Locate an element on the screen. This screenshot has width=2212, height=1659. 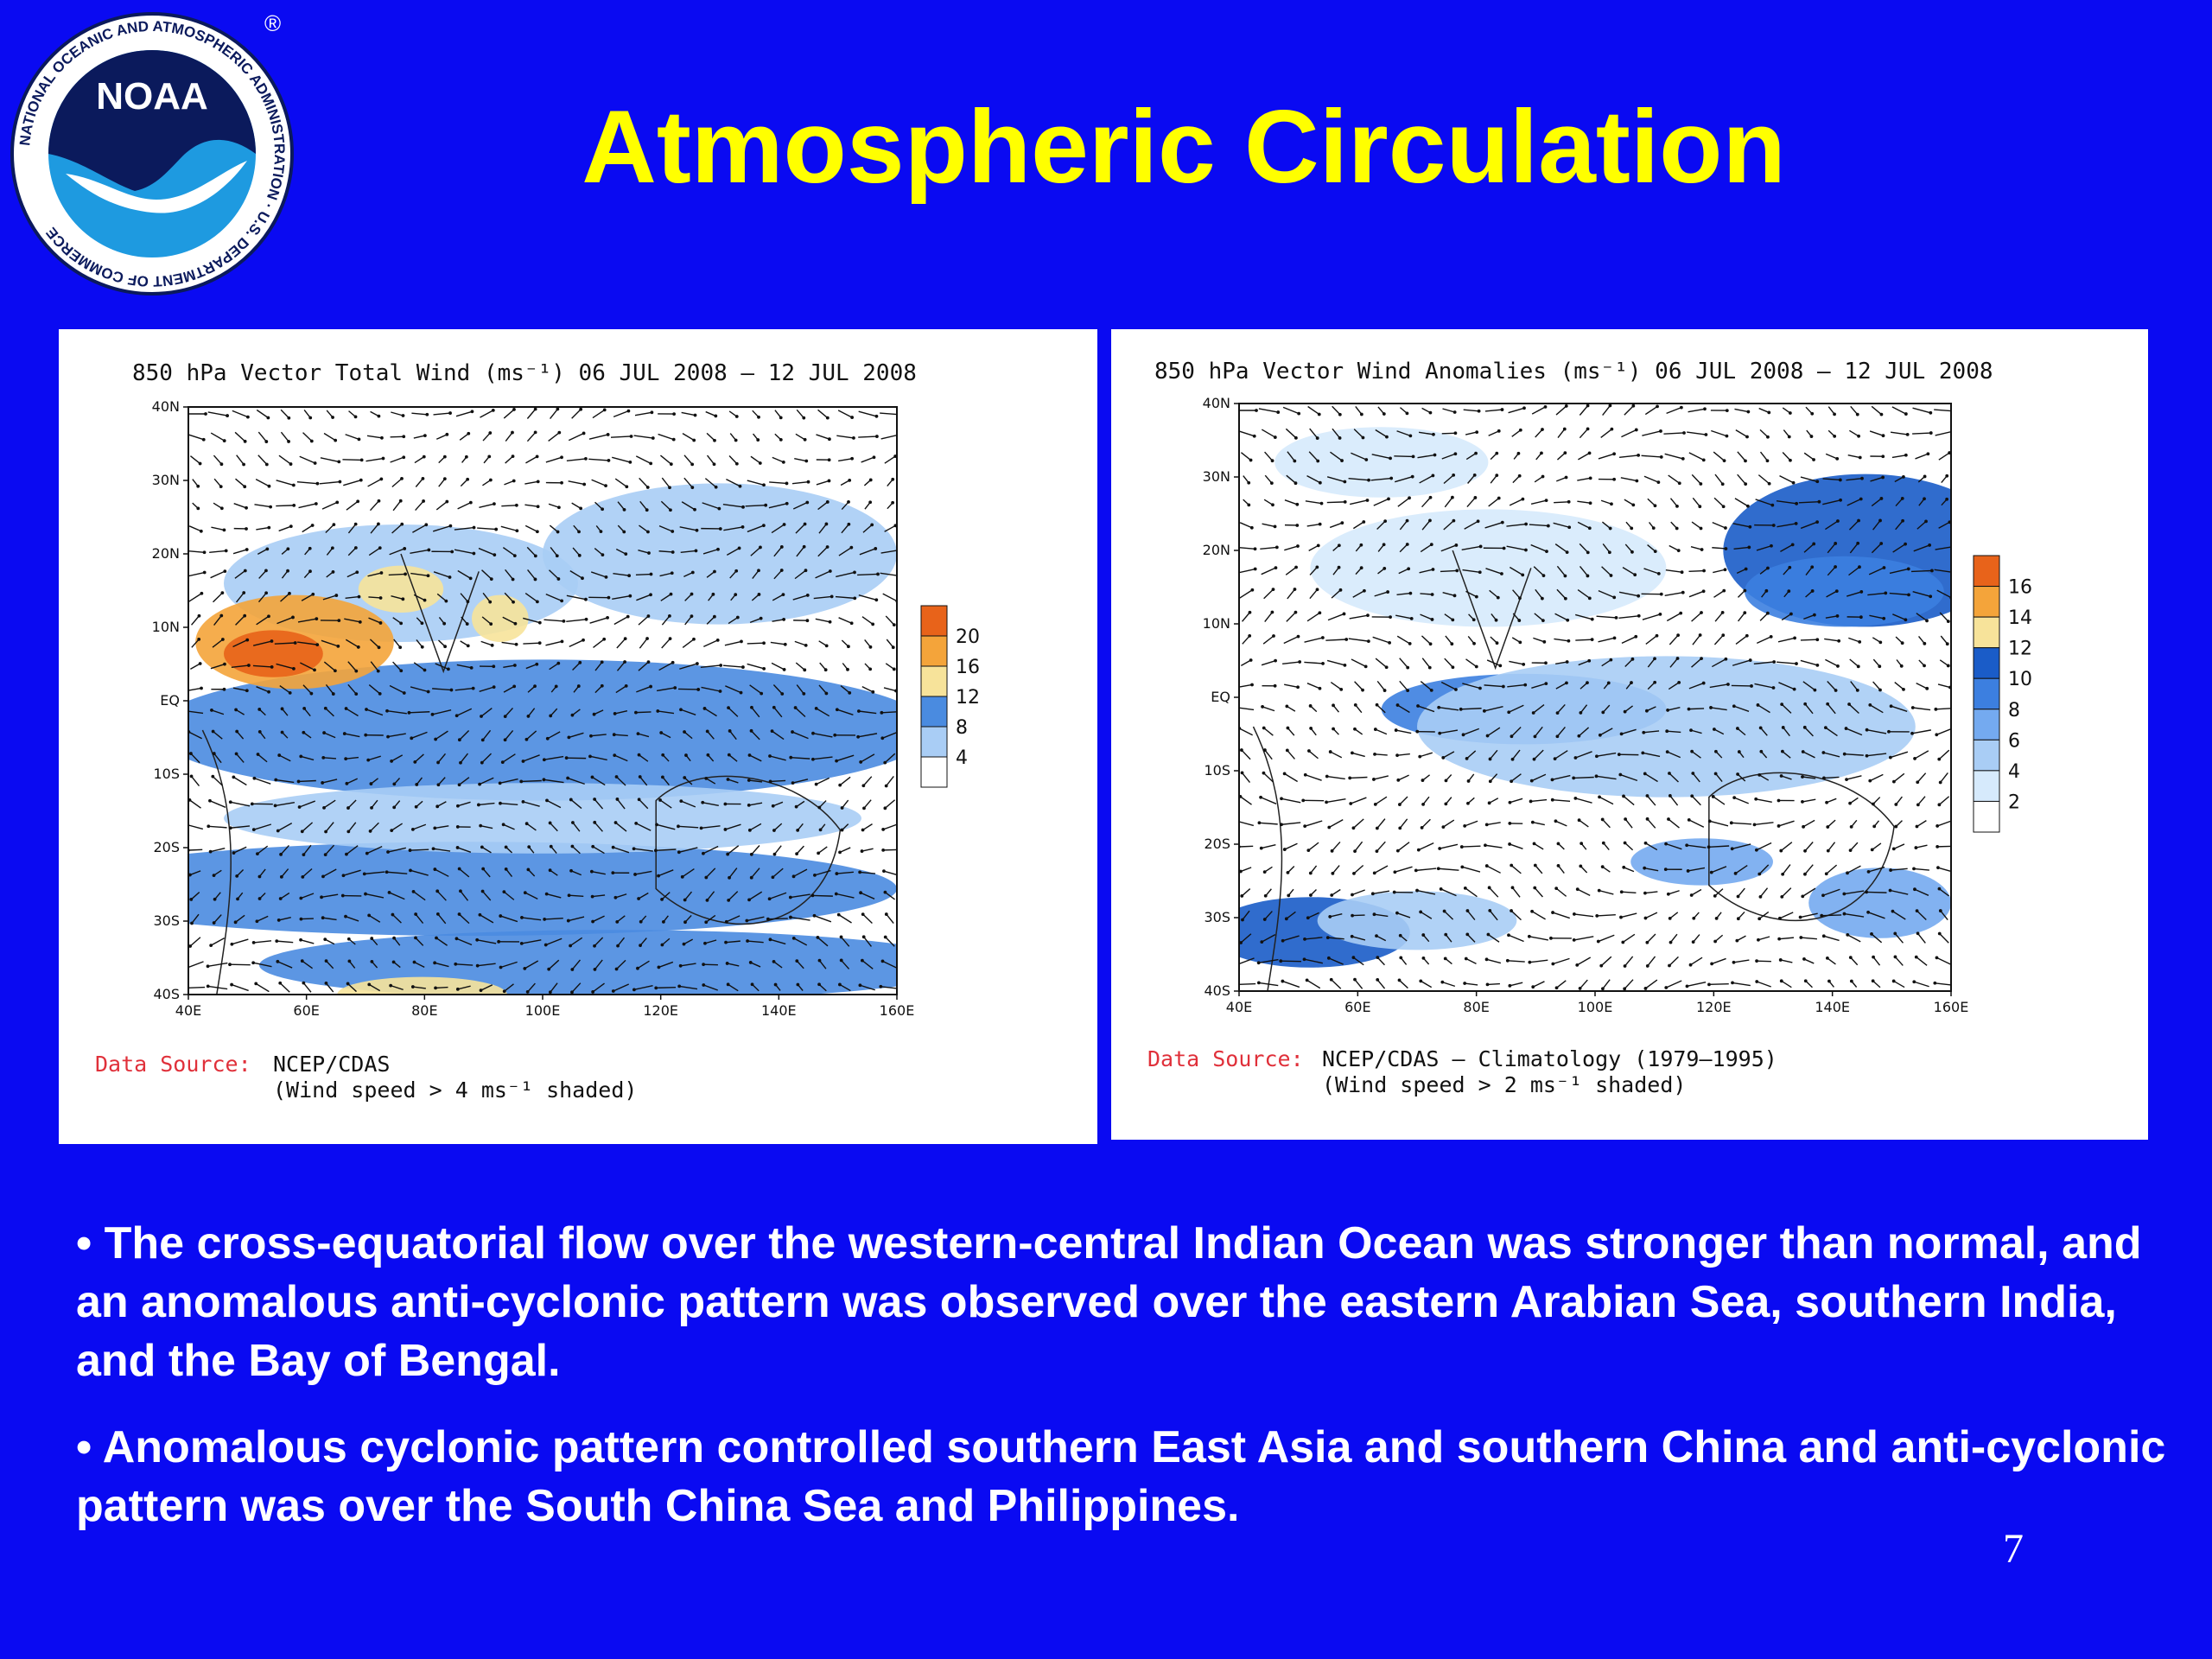
data-source-text: NCEP/CDAS – Climatology (1979–1995) is located at coordinates (1549, 1058).